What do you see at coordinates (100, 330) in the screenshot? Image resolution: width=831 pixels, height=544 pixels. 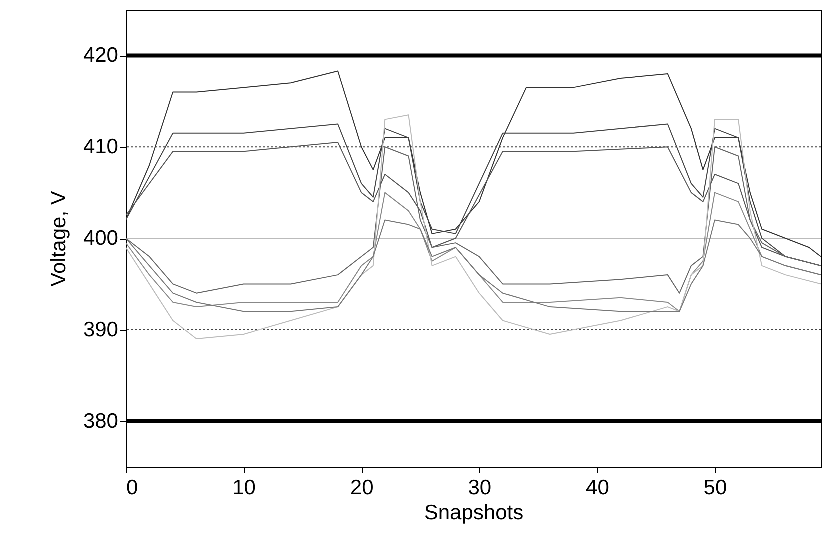 I see `y-tick-label: 390` at bounding box center [100, 330].